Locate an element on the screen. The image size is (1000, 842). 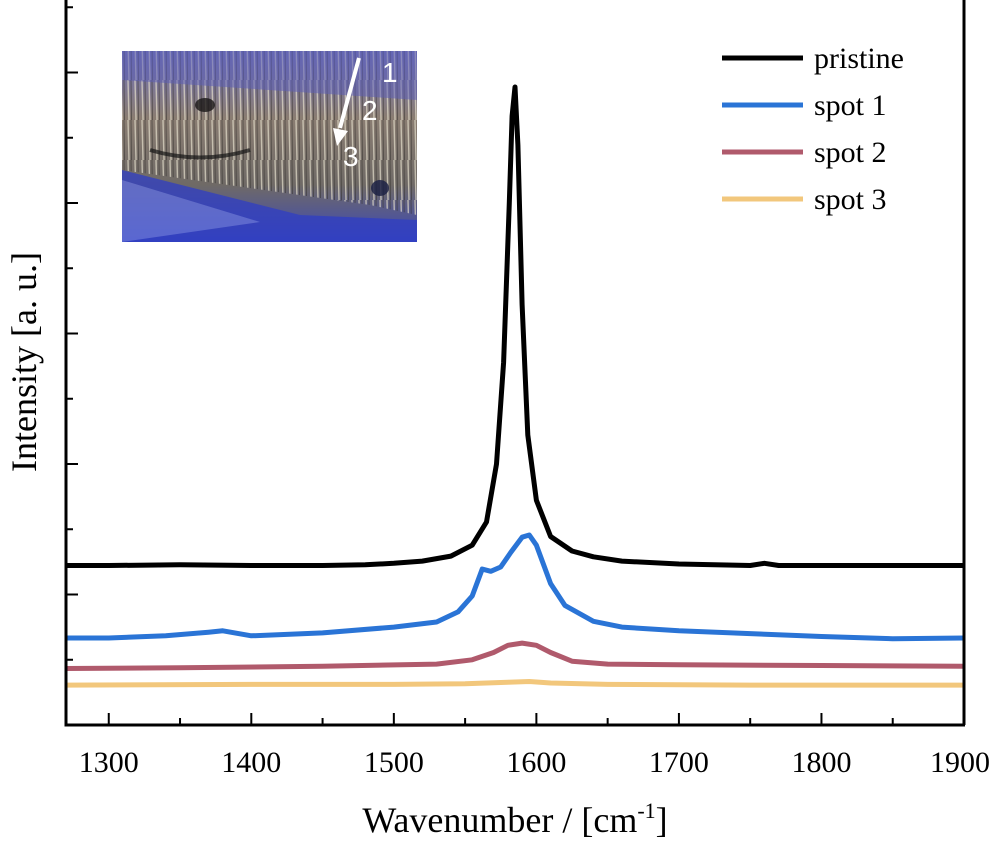
x-tick-label: 1800 is located at coordinates (821, 762).